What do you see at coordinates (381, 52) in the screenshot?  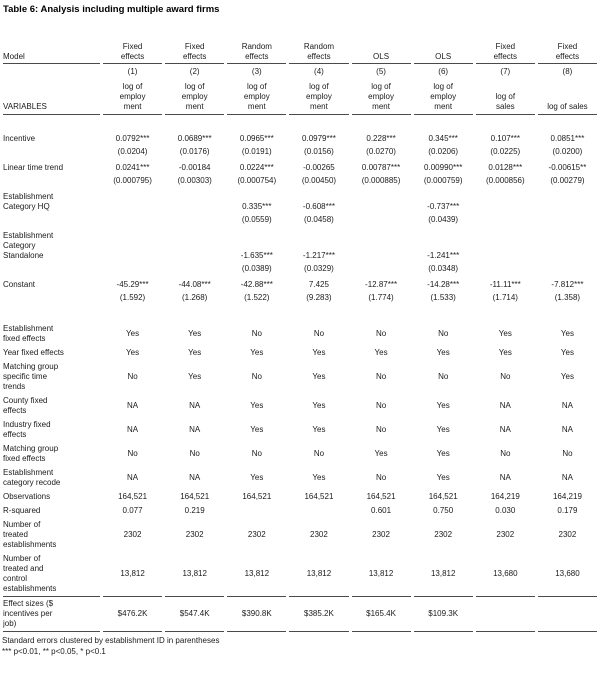 I see `model-header-col5: OLS` at bounding box center [381, 52].